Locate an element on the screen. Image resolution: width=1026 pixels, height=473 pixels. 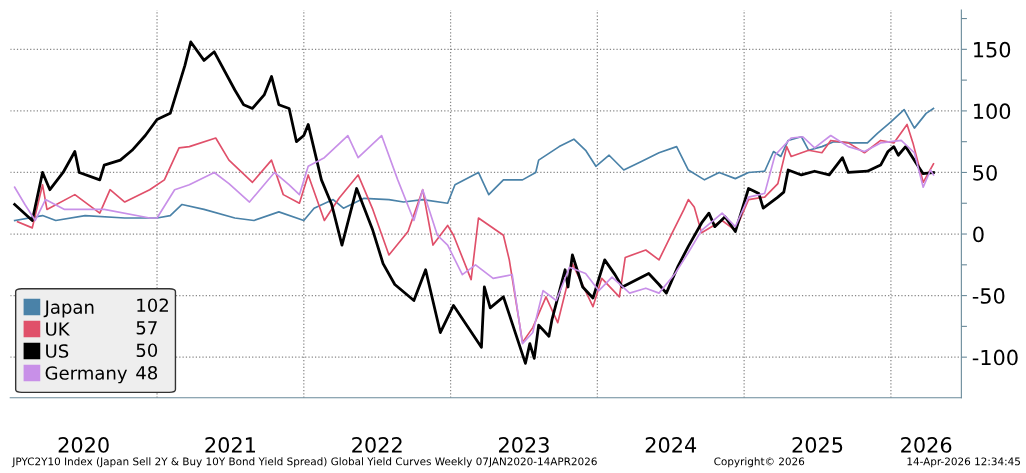
y-tick-label: -100 is located at coordinates (995, 357).